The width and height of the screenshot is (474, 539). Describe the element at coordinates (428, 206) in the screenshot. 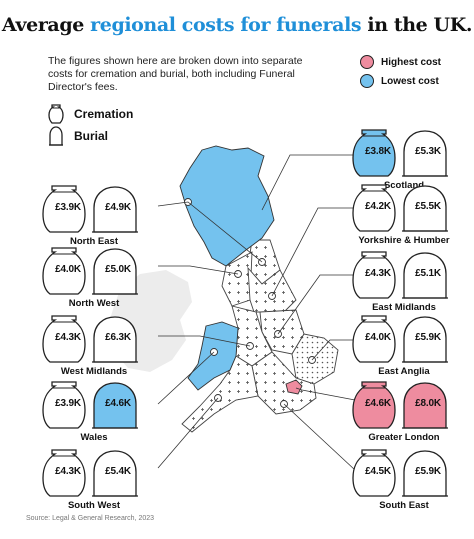

I see `burial-cost: £5.5K` at that location.